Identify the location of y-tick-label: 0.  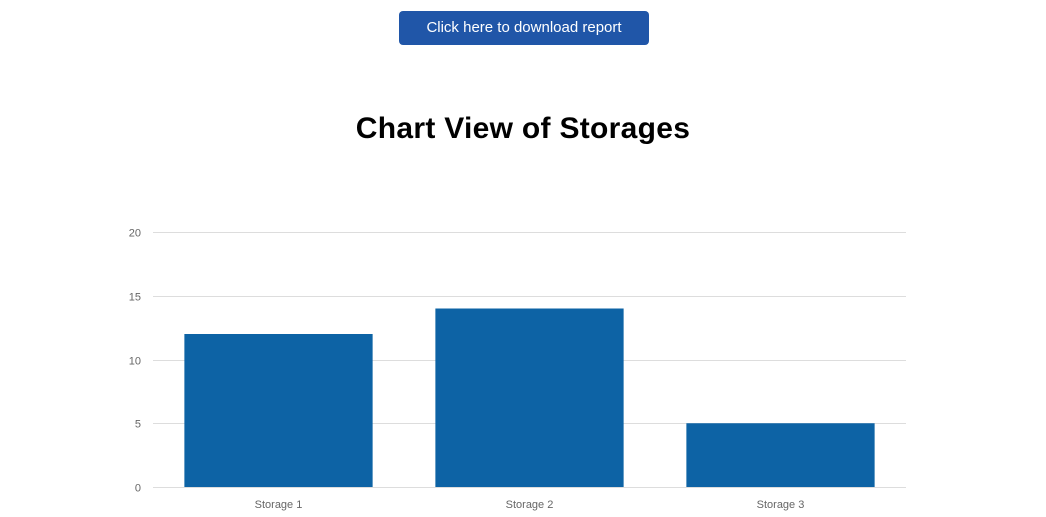
(138, 489).